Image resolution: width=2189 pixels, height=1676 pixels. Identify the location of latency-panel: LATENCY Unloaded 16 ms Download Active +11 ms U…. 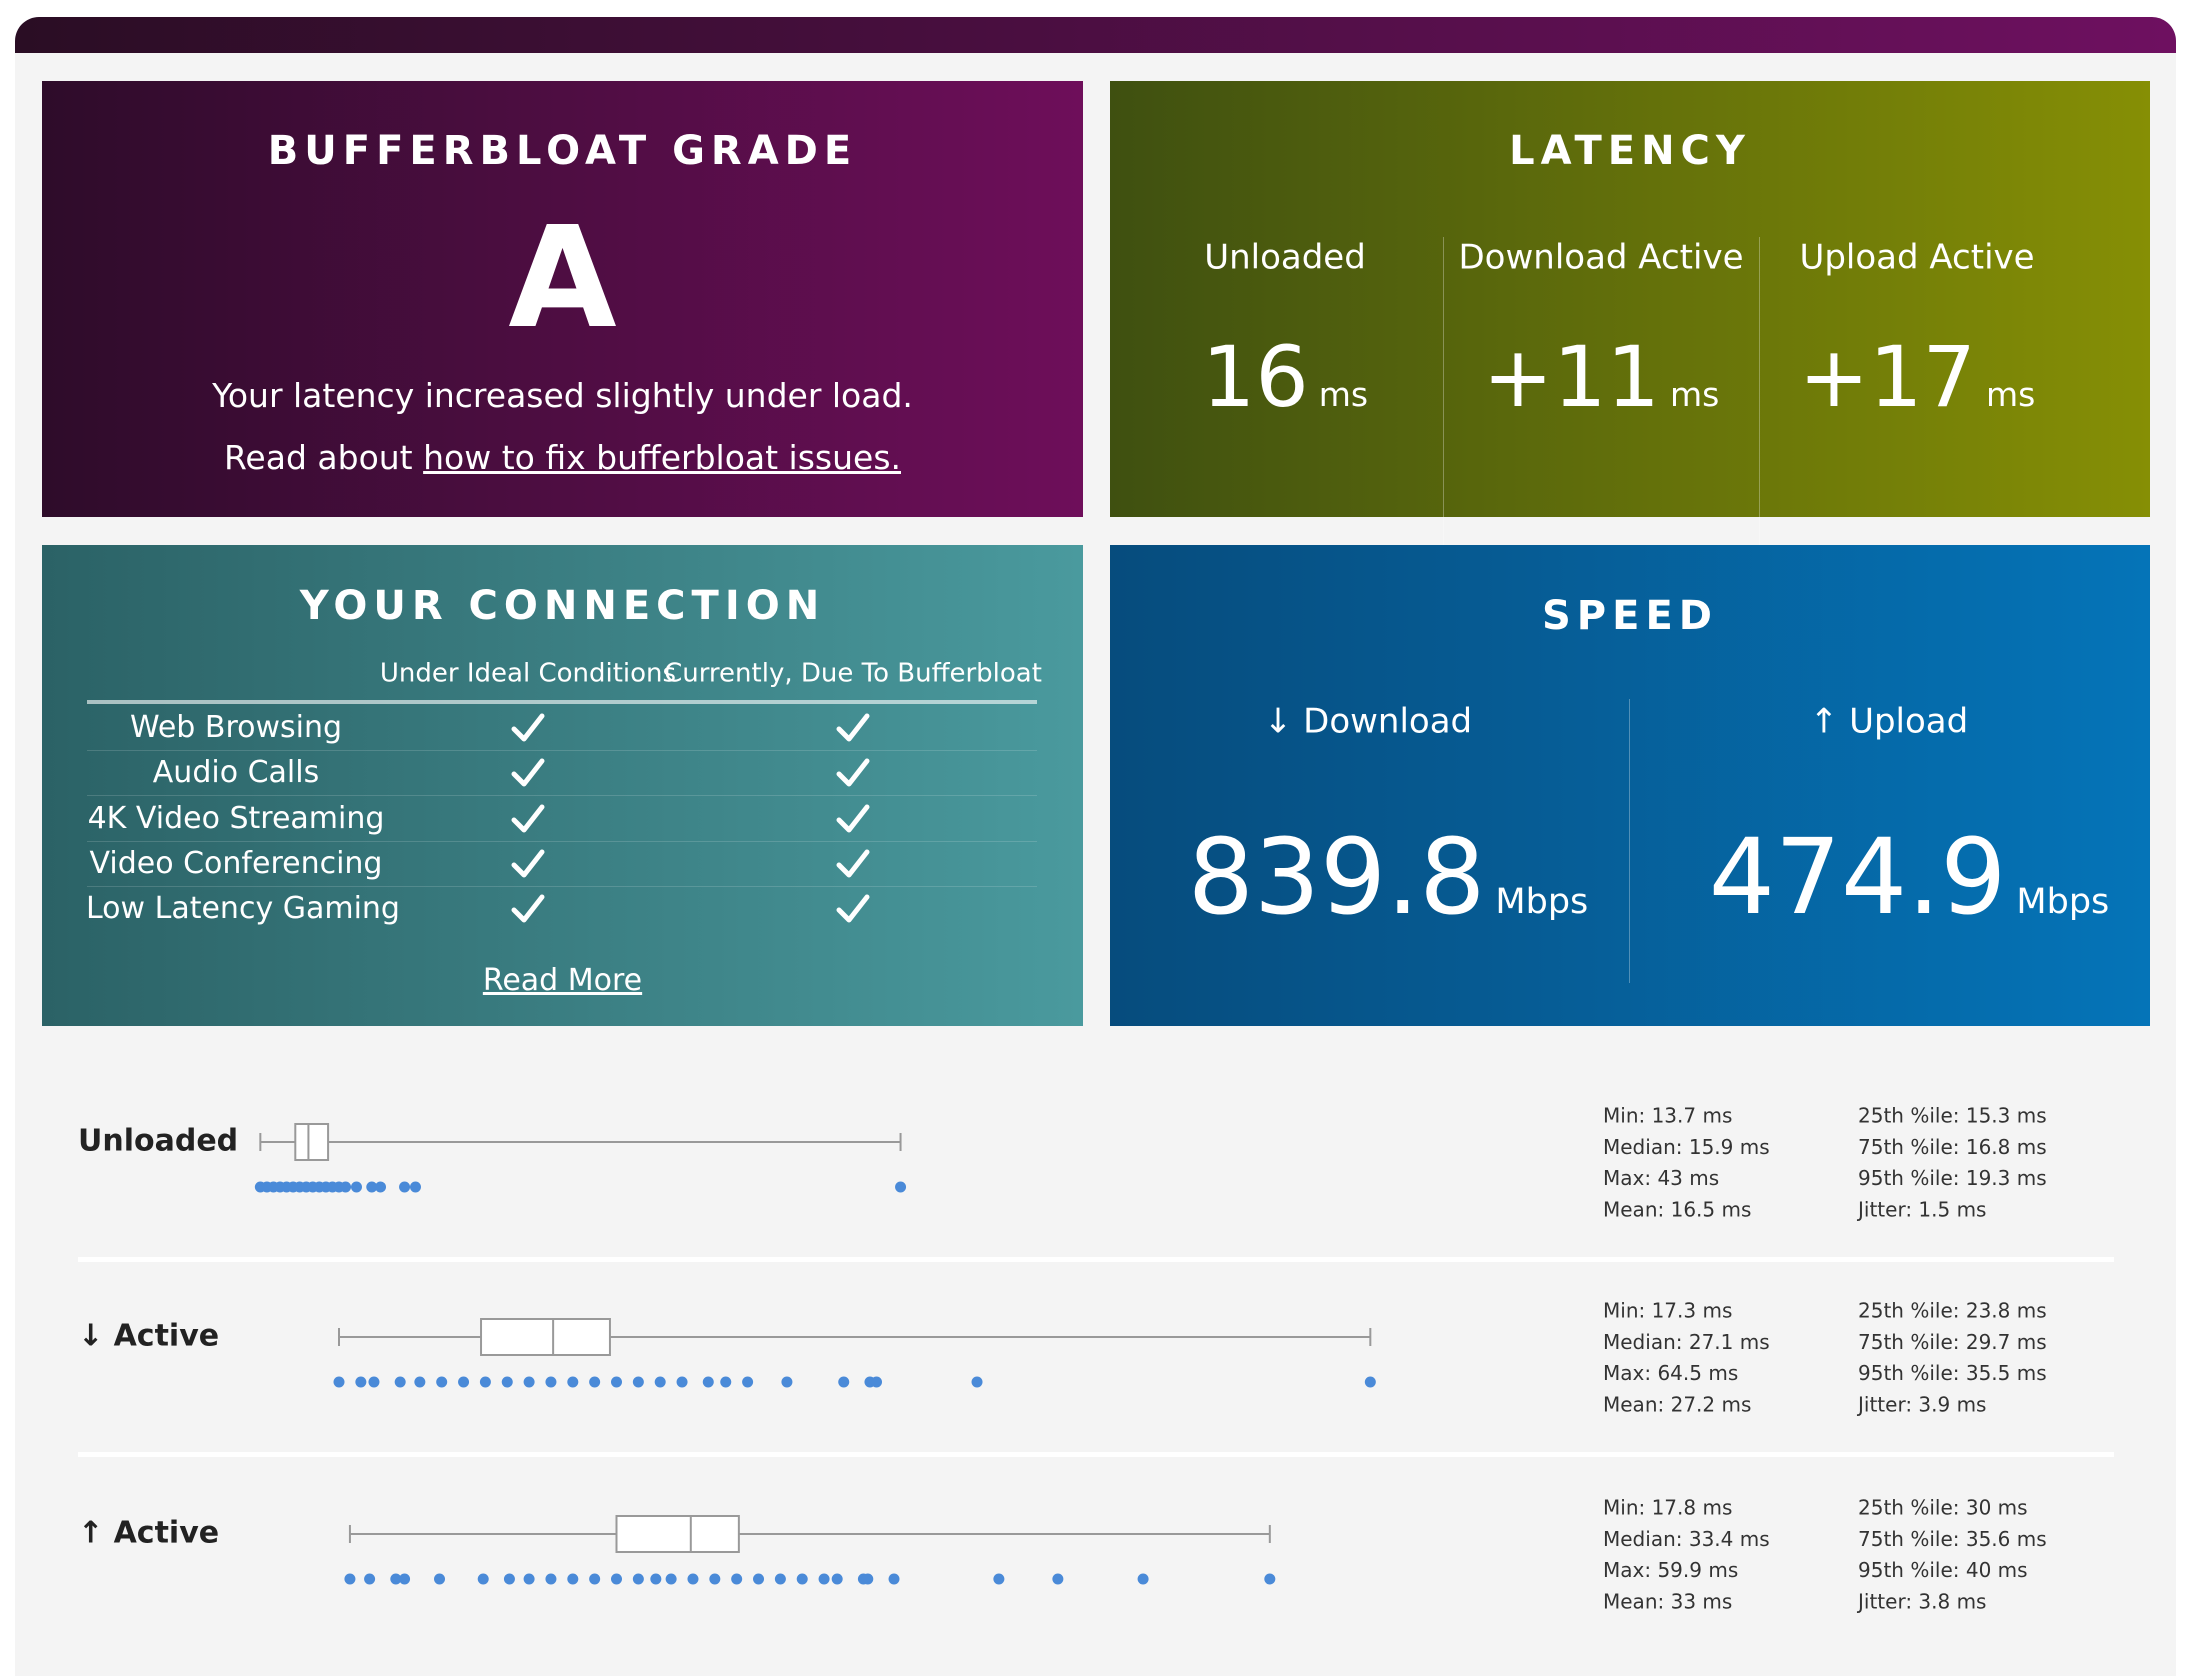
(1630, 317).